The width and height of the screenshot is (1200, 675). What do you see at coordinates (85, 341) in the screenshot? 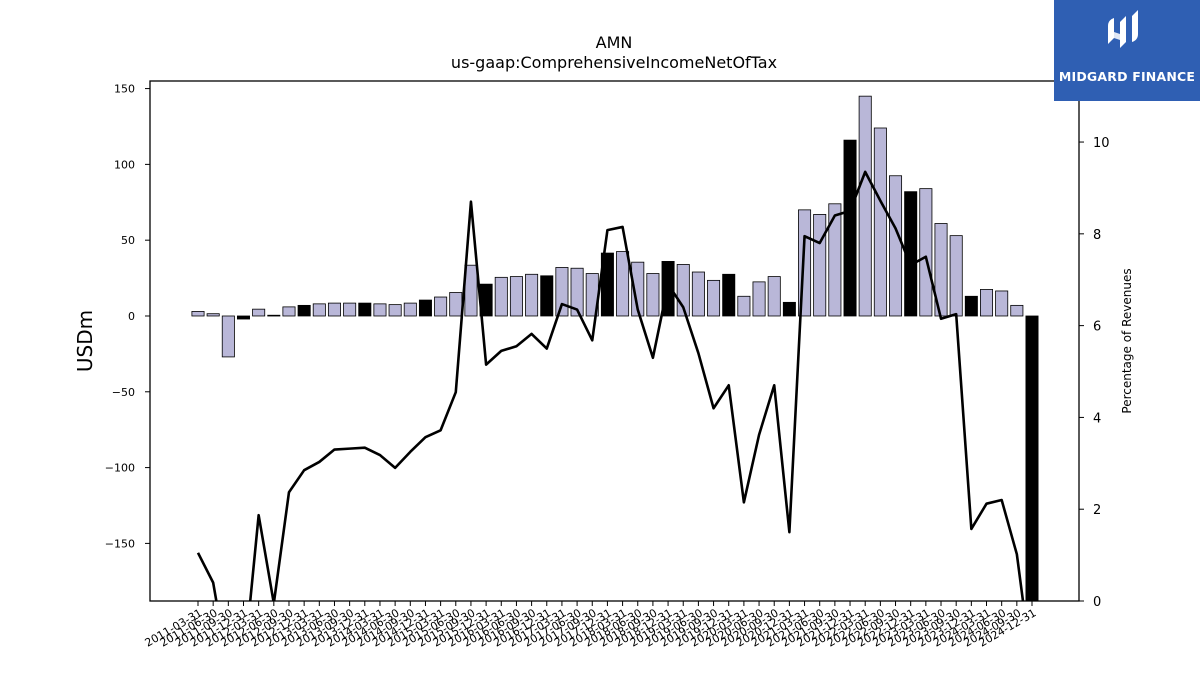
I see `y-axis-label: USDm` at bounding box center [85, 341].